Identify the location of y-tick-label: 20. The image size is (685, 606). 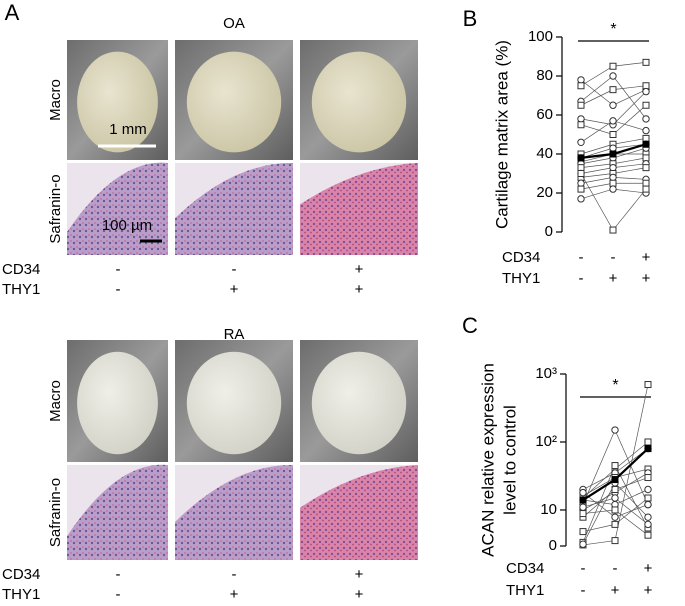
(544, 192).